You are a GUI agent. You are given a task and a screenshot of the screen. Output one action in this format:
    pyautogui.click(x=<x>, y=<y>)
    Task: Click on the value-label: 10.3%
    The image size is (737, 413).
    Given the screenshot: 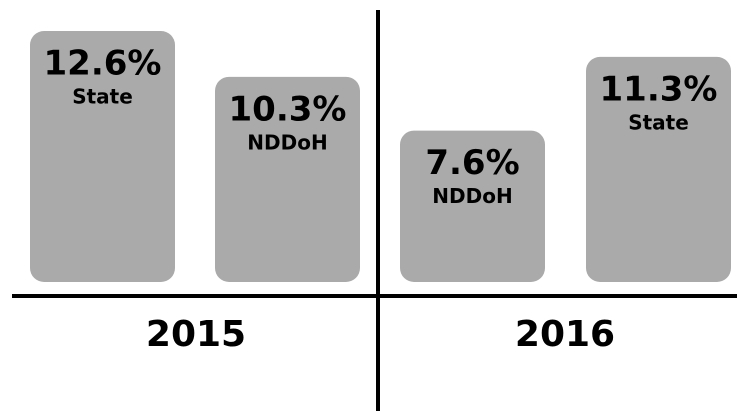 What is the action you would take?
    pyautogui.click(x=288, y=109)
    